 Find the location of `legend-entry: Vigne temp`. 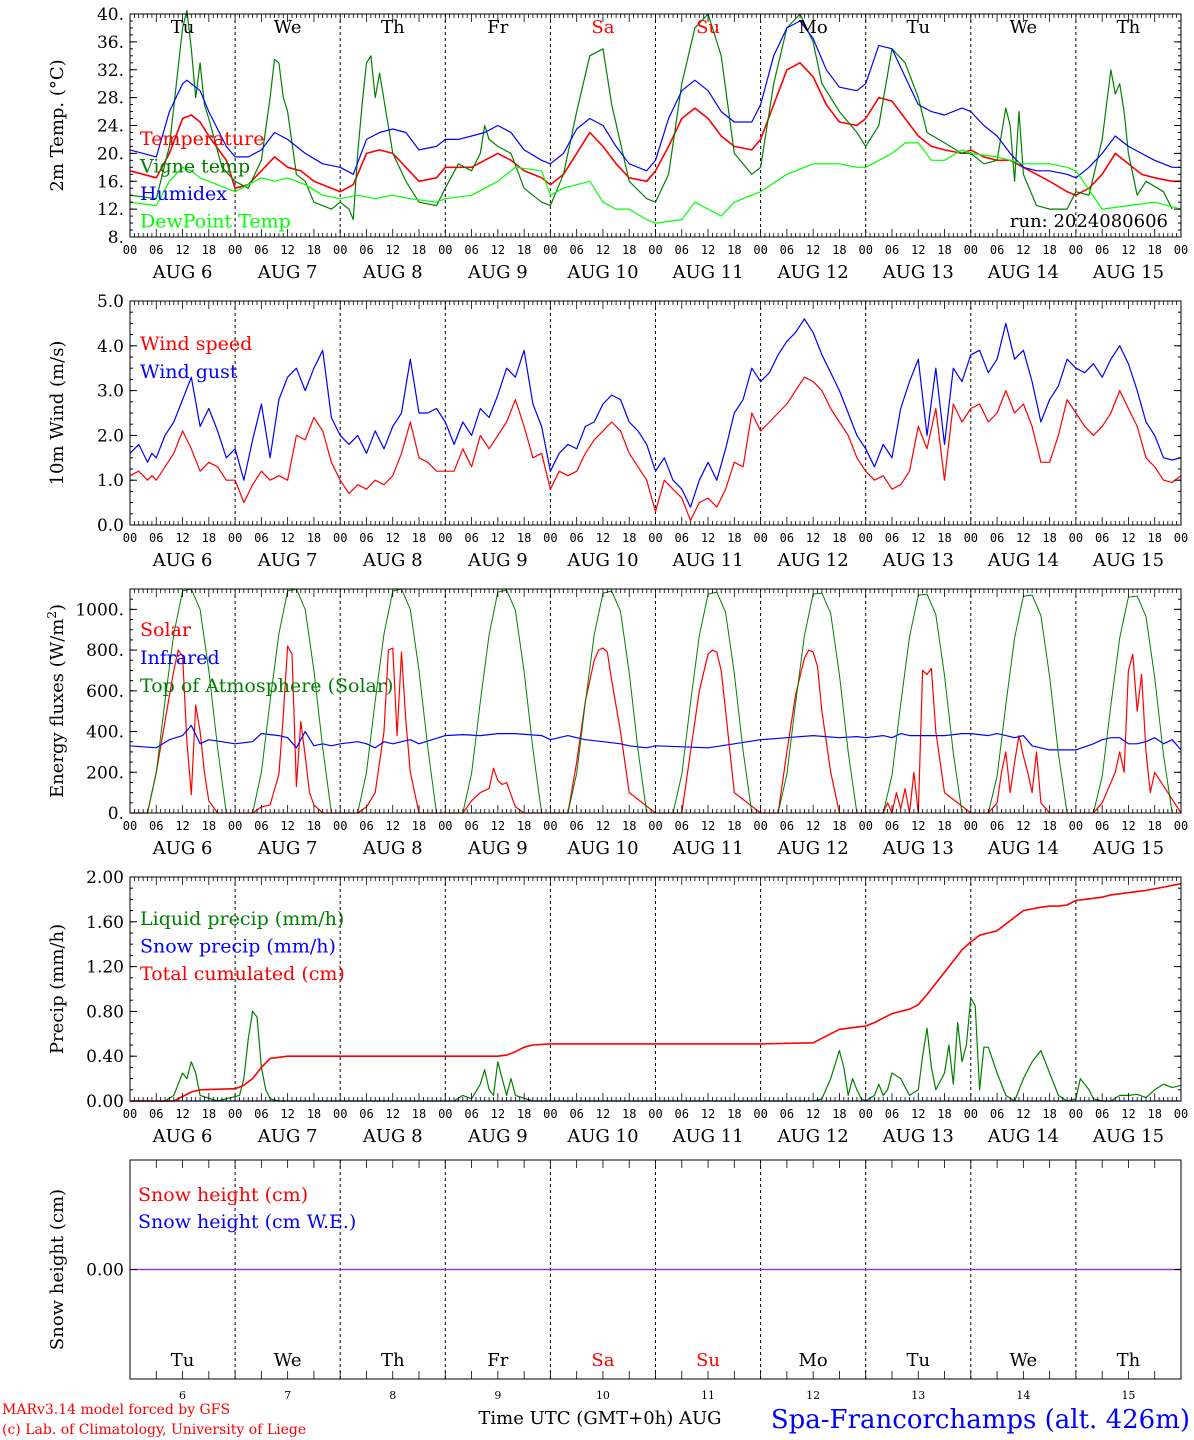

legend-entry: Vigne temp is located at coordinates (194, 167).